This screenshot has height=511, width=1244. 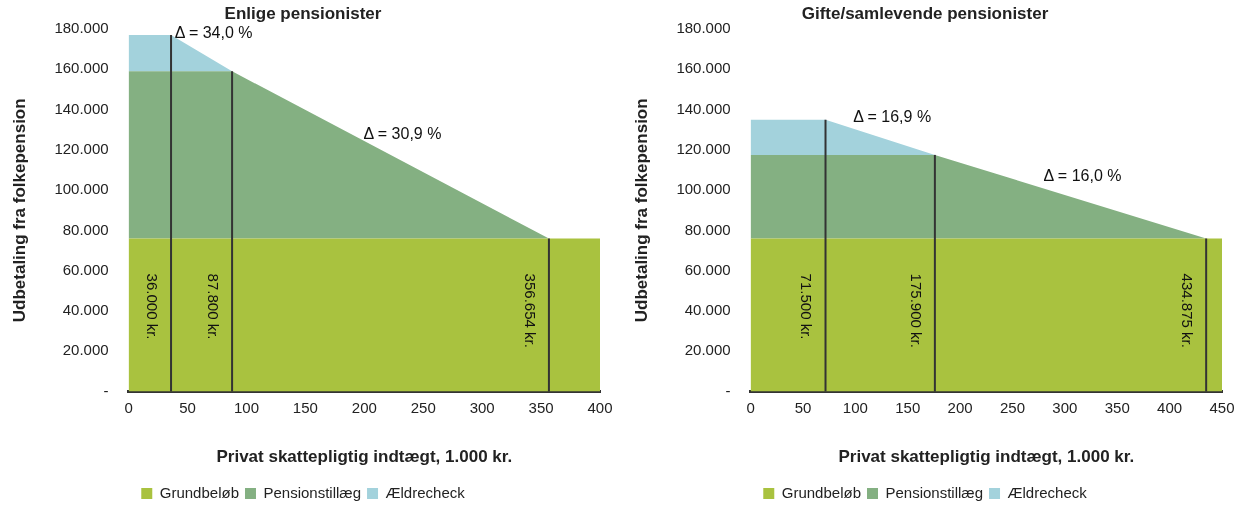 What do you see at coordinates (402, 134) in the screenshot?
I see `annotation: Δ = 30,9 %` at bounding box center [402, 134].